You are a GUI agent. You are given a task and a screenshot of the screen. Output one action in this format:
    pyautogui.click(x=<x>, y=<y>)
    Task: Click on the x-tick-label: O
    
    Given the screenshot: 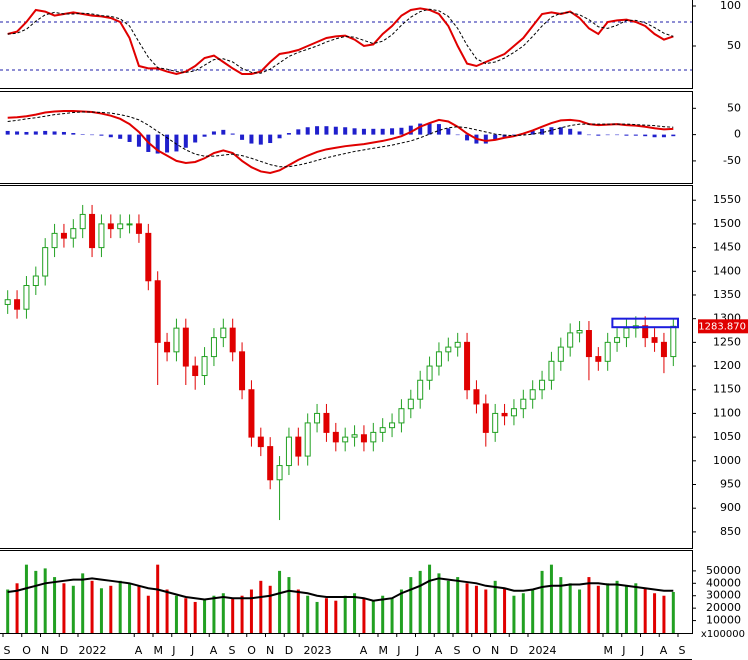 What is the action you would take?
    pyautogui.click(x=26, y=650)
    